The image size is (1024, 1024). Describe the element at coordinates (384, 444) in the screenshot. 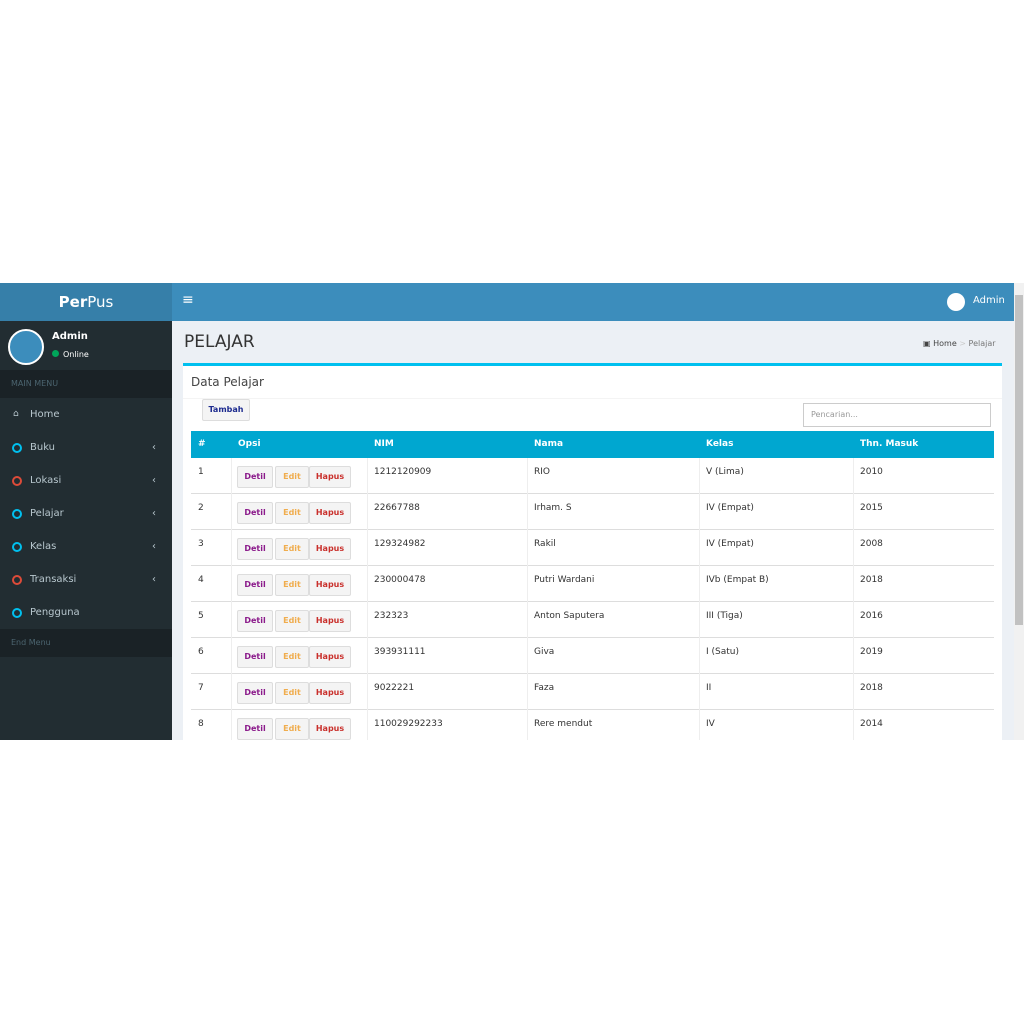

I see `table-header: NIM` at that location.